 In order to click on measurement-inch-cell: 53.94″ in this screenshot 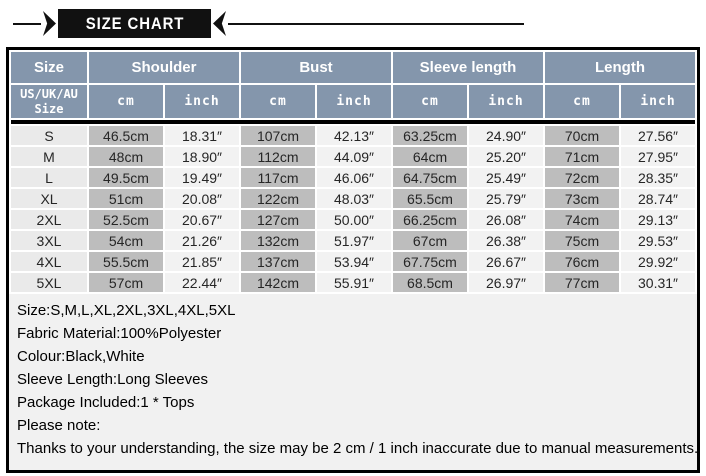, I will do `click(354, 261)`.